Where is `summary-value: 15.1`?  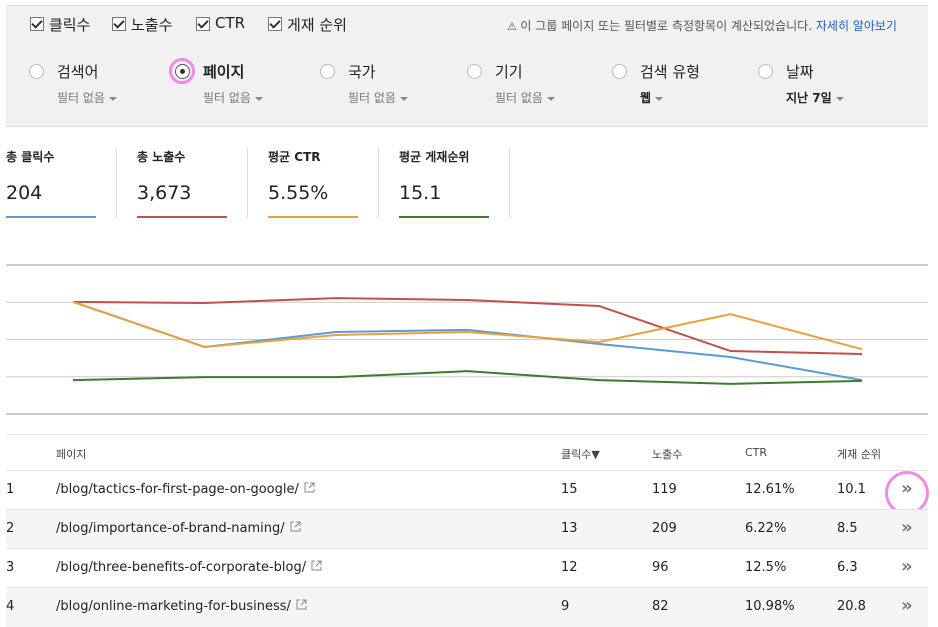
summary-value: 15.1 is located at coordinates (420, 193).